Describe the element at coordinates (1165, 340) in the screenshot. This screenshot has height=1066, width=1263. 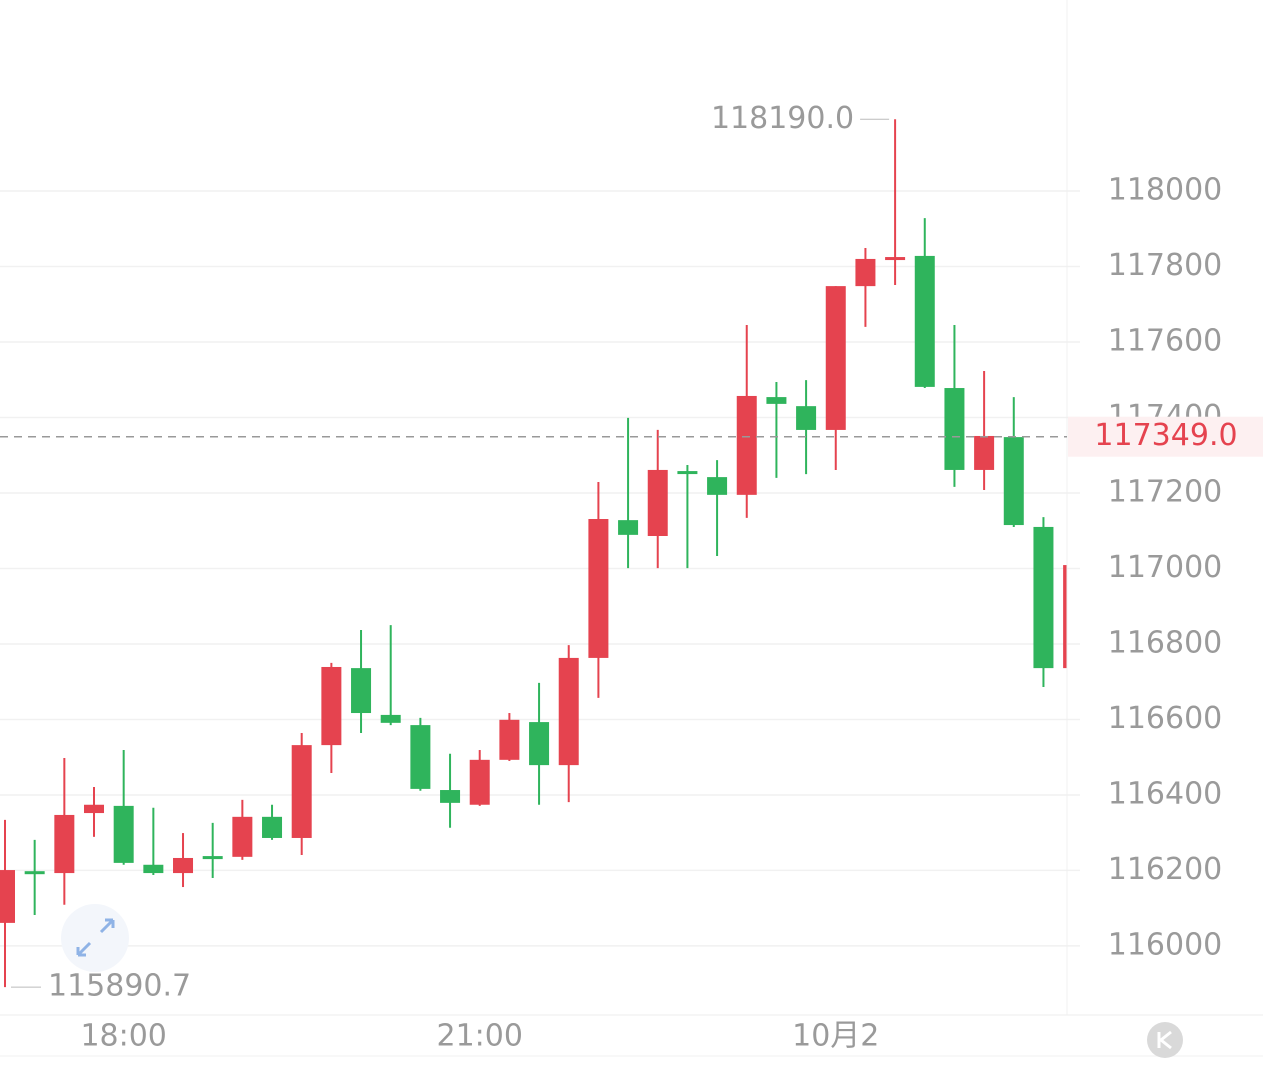
I see `y-tick-label: 117600` at that location.